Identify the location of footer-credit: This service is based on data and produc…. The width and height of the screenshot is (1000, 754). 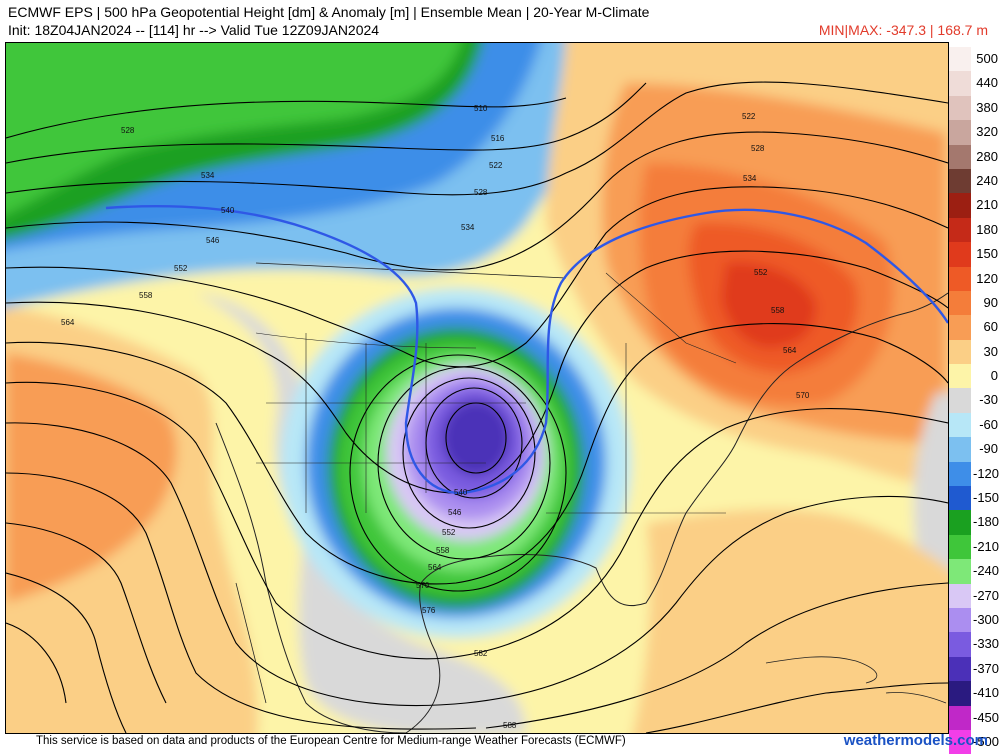
(331, 741).